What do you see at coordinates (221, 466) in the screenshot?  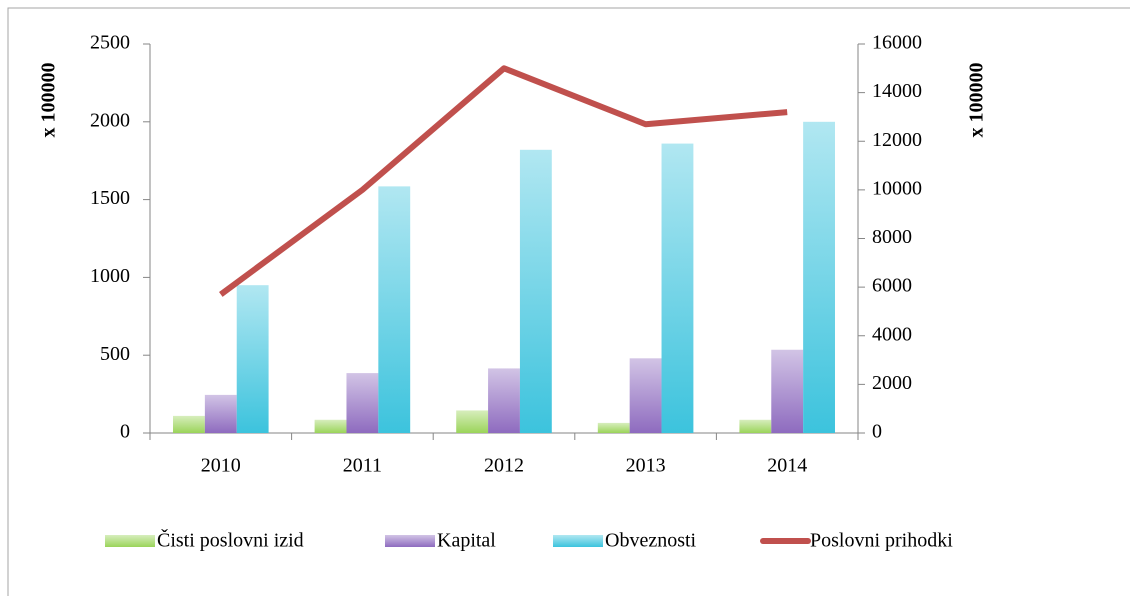 I see `x-tick-label: 2010` at bounding box center [221, 466].